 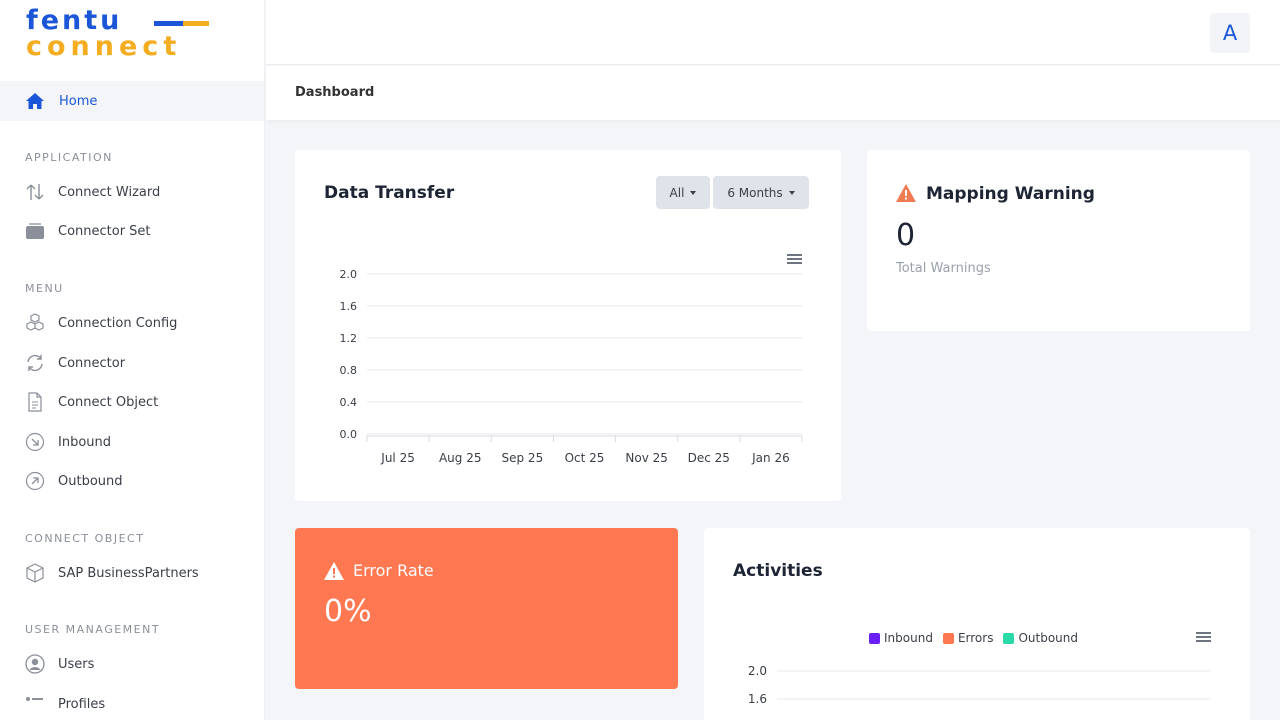 I want to click on activities-legend: Inbound Errors Outbound, so click(x=978, y=638).